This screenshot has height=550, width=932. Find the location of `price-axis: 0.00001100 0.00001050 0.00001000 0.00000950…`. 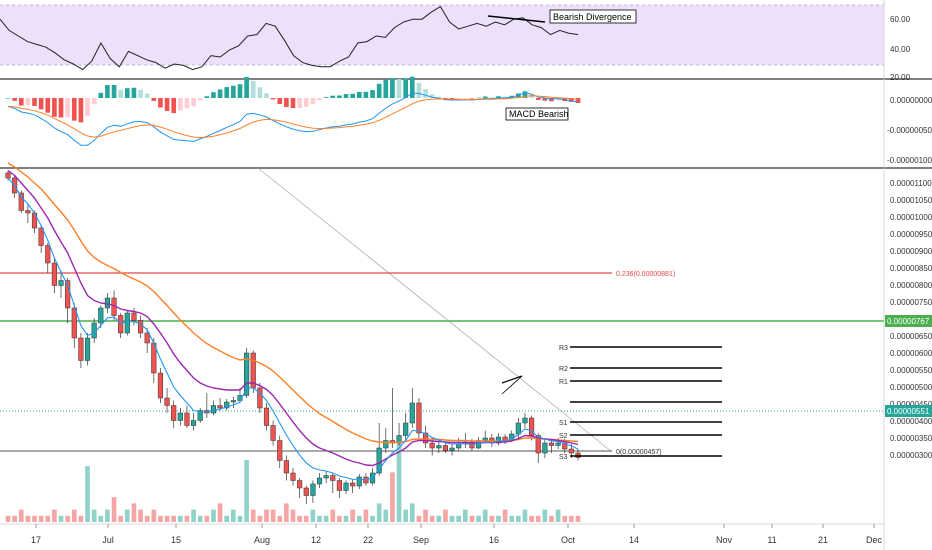

price-axis: 0.00001100 0.00001050 0.00001000 0.00000950… is located at coordinates (911, 319).